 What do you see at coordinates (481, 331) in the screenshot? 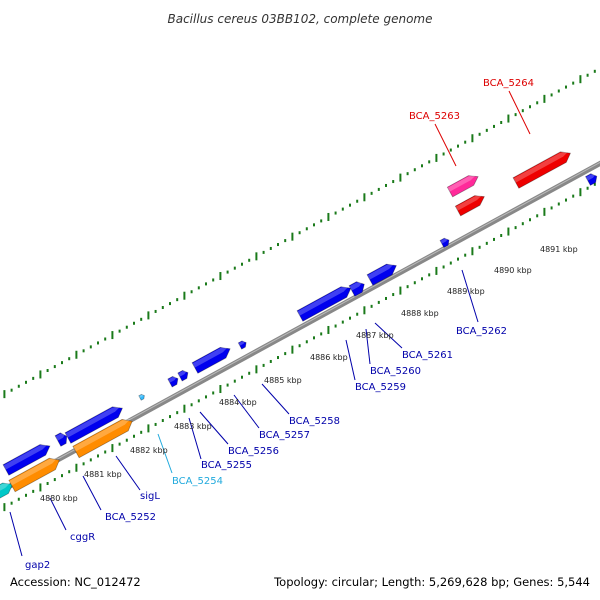
I see `gene-label: BCA_5262` at bounding box center [481, 331].